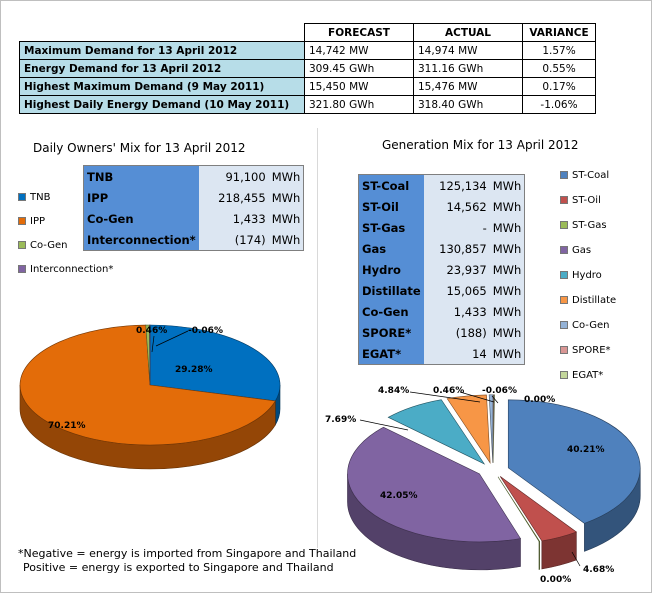  Describe the element at coordinates (441, 290) in the screenshot. I see `generation-row: Distillate 15,065 MWh` at that location.